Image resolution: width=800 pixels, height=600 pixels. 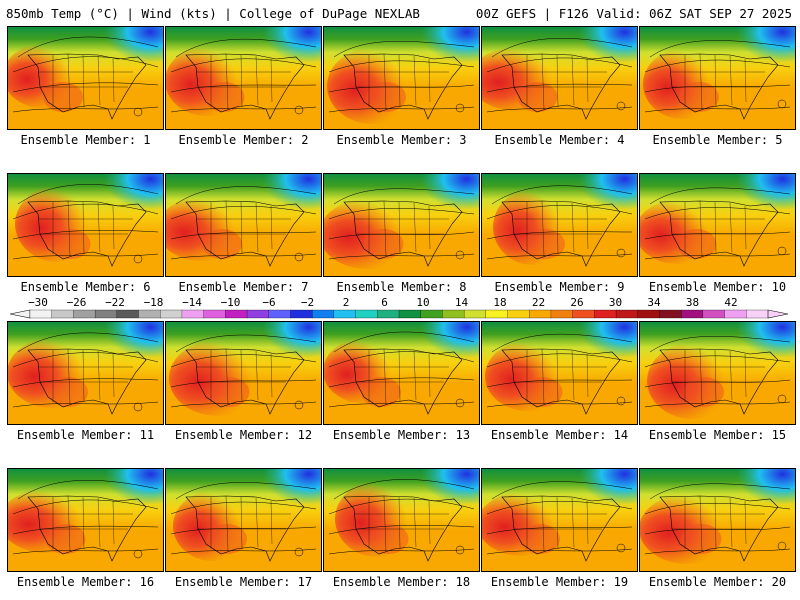 What do you see at coordinates (615, 302) in the screenshot?
I see `colorbar-tick-label: 30` at bounding box center [615, 302].